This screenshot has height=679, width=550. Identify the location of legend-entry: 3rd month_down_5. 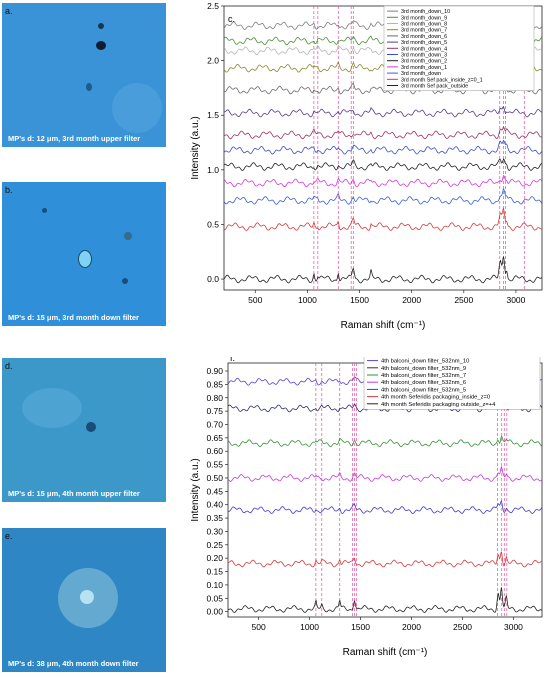
(424, 43).